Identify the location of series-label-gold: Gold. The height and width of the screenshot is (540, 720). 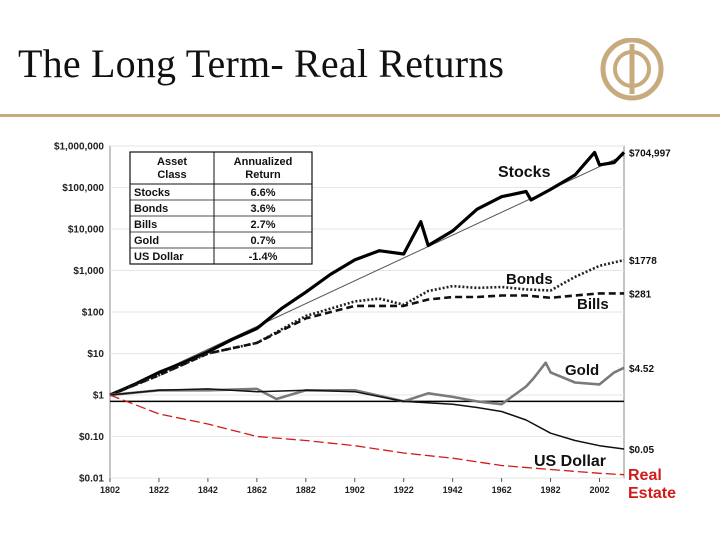
(582, 370).